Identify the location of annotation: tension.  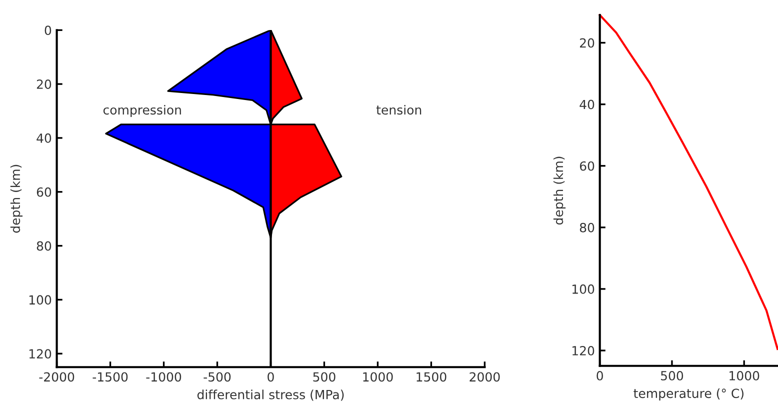
(399, 109).